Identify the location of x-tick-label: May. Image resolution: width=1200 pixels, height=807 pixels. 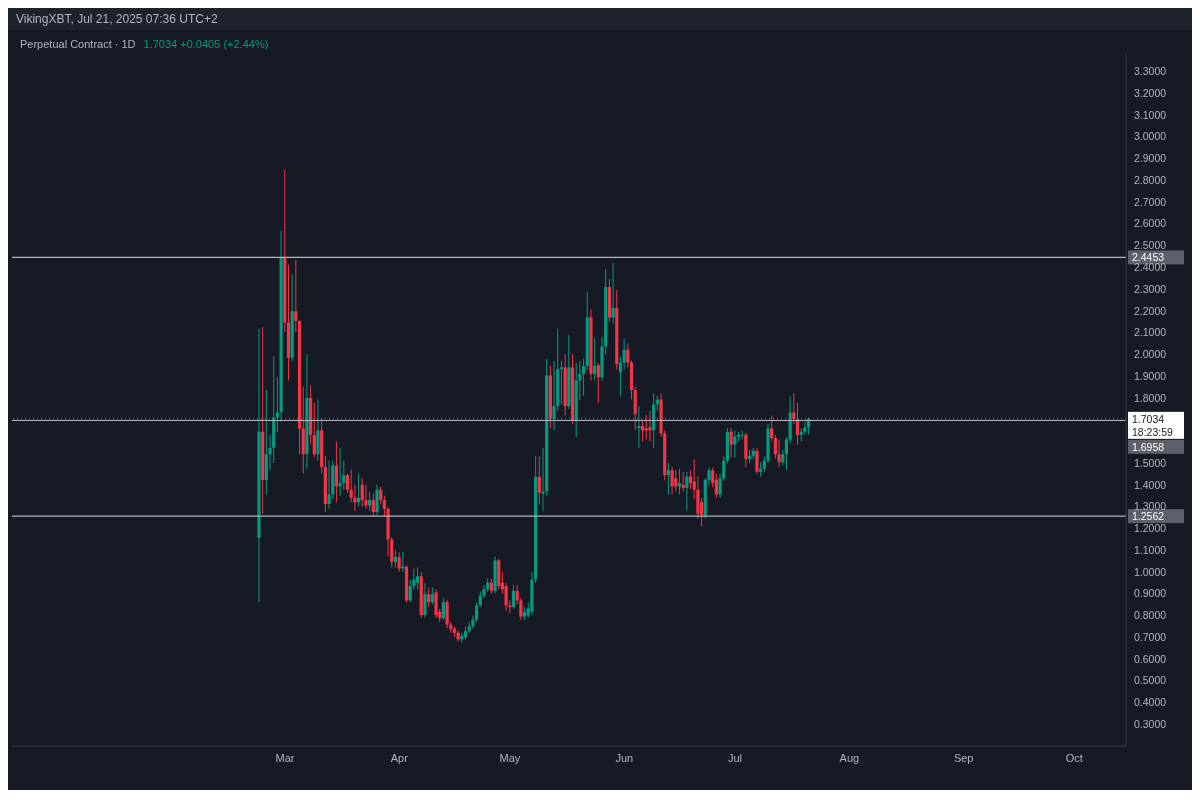
(510, 757).